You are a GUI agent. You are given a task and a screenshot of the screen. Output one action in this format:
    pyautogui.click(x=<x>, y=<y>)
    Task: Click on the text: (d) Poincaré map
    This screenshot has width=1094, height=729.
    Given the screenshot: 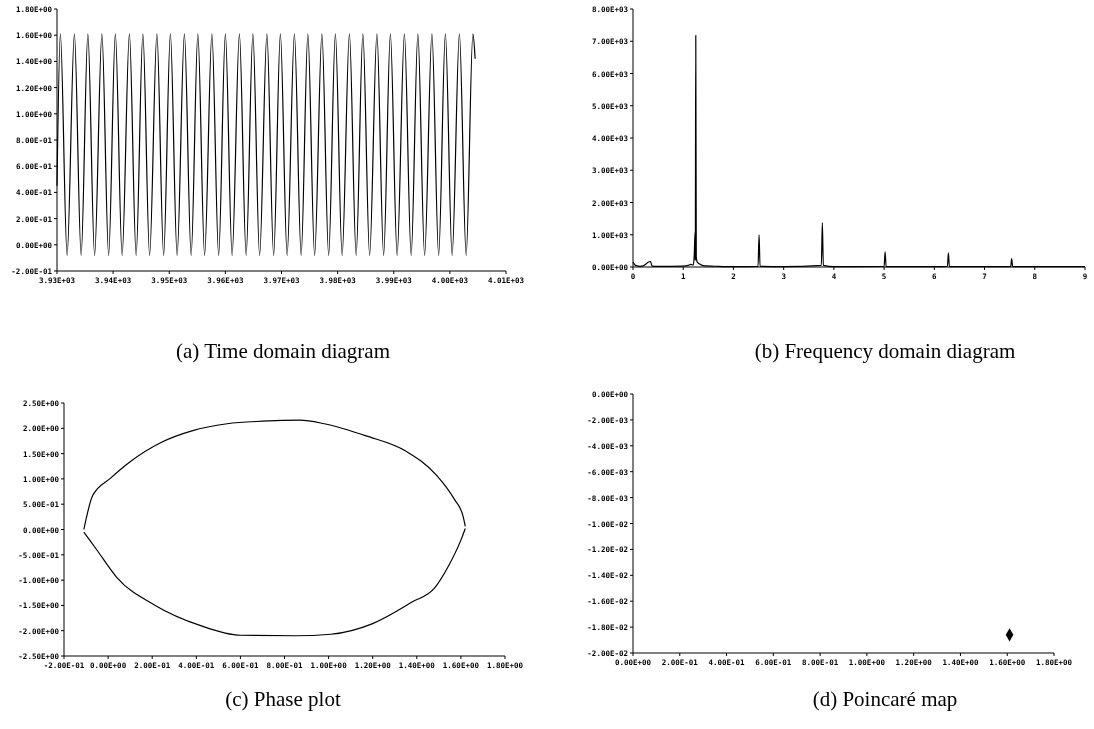 What is the action you would take?
    pyautogui.click(x=885, y=699)
    